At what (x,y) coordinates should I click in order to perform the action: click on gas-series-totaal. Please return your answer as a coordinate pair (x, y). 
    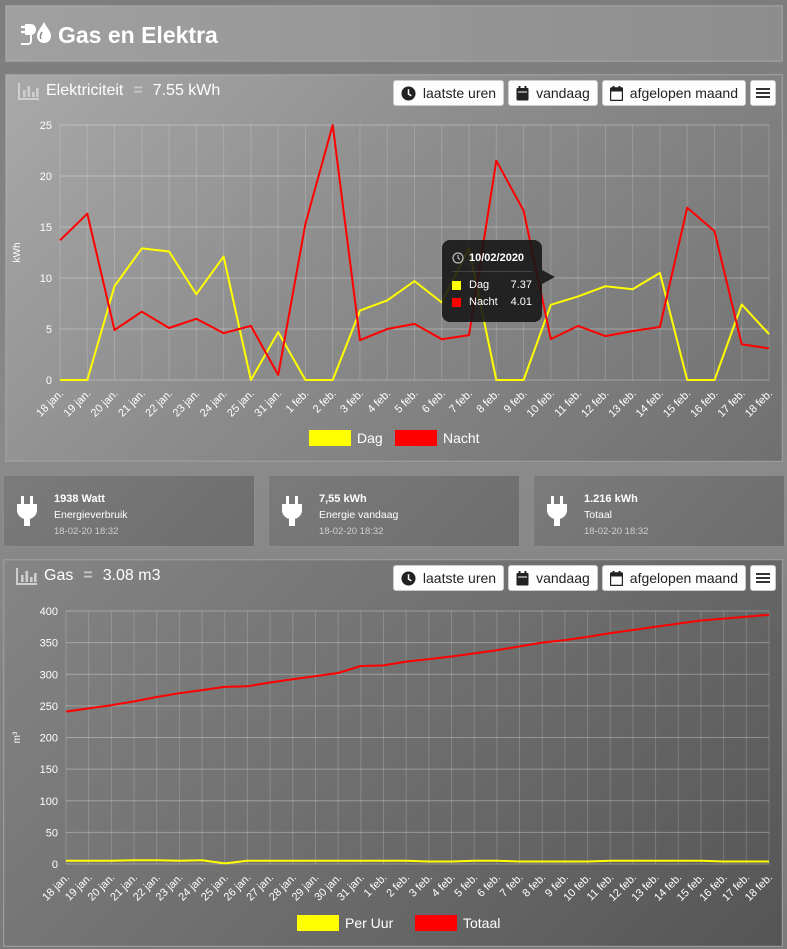
    Looking at the image, I should click on (417, 663).